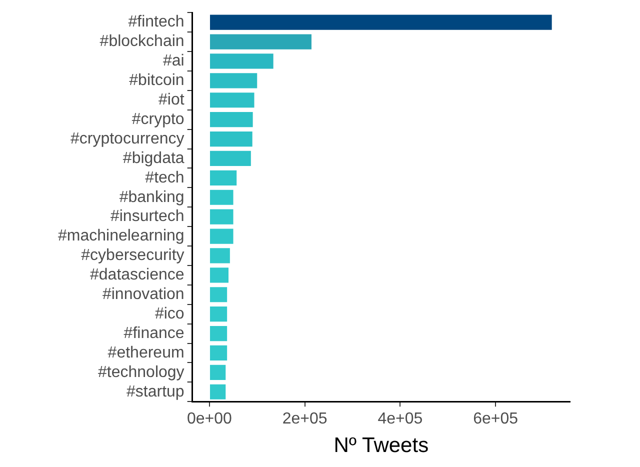 This screenshot has height=467, width=640. What do you see at coordinates (156, 81) in the screenshot?
I see `y-tick-label: #bitcoin` at bounding box center [156, 81].